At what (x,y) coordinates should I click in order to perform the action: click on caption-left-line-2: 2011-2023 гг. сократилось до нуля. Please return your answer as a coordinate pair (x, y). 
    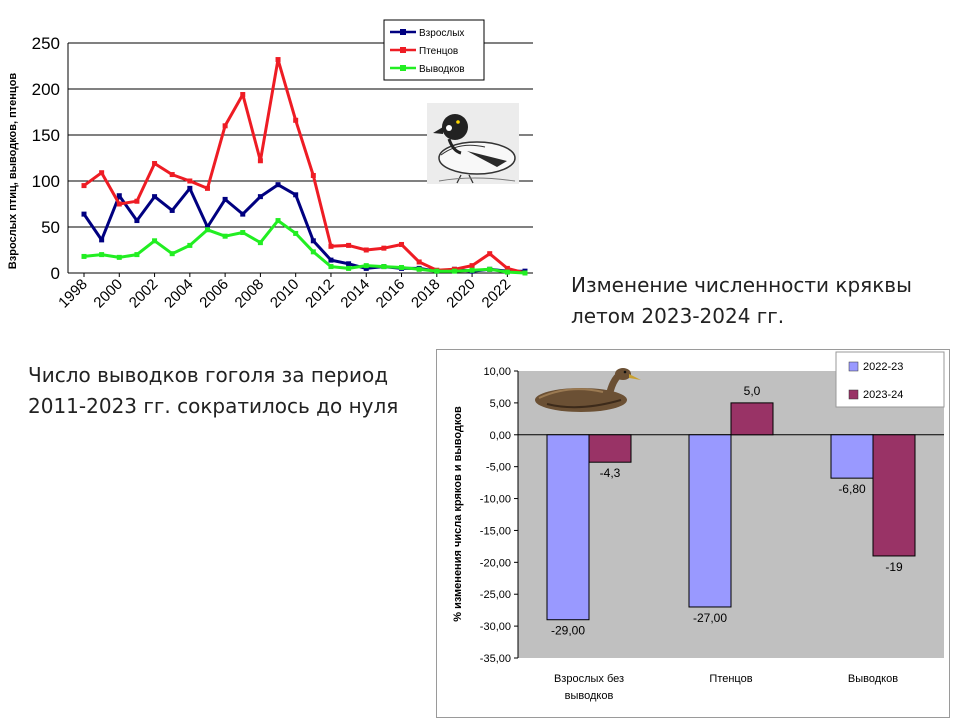
    Looking at the image, I should click on (213, 406).